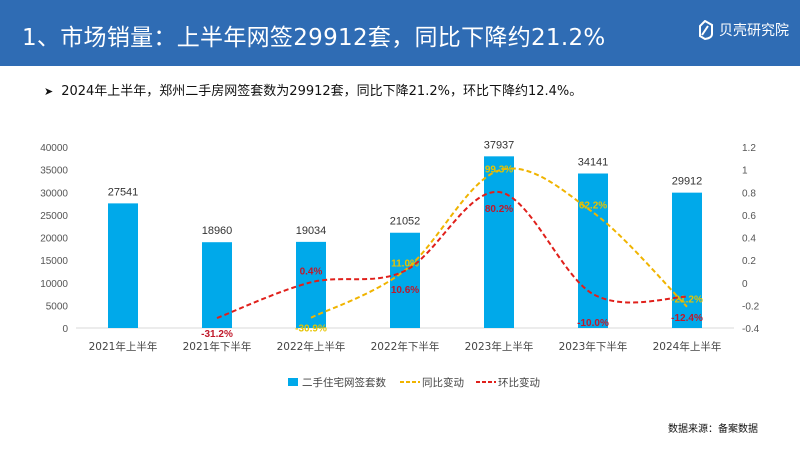 Image resolution: width=800 pixels, height=450 pixels. I want to click on bar-label: 37937, so click(499, 145).